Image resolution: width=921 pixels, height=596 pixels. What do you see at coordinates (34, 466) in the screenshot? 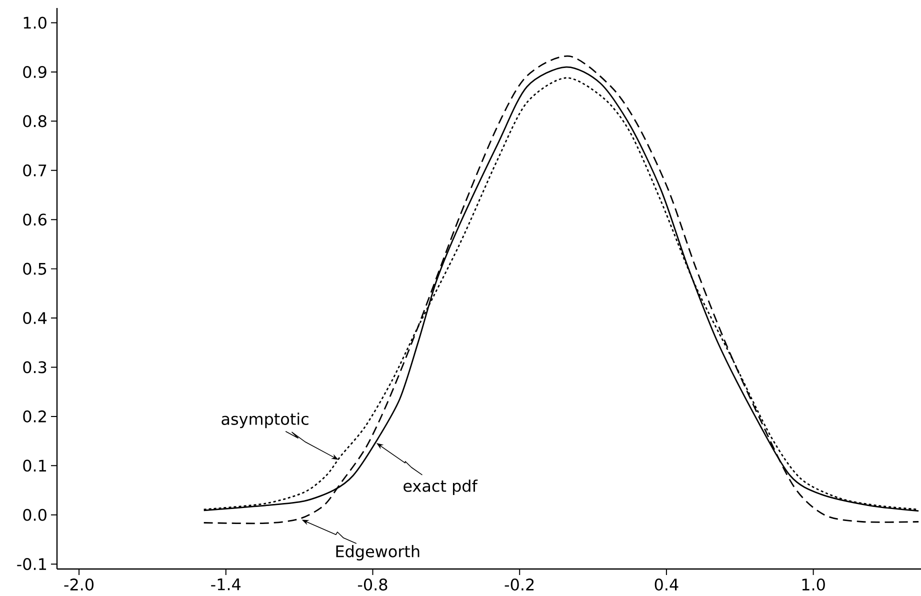
I see `y-tick-label: 0.1` at bounding box center [34, 466].